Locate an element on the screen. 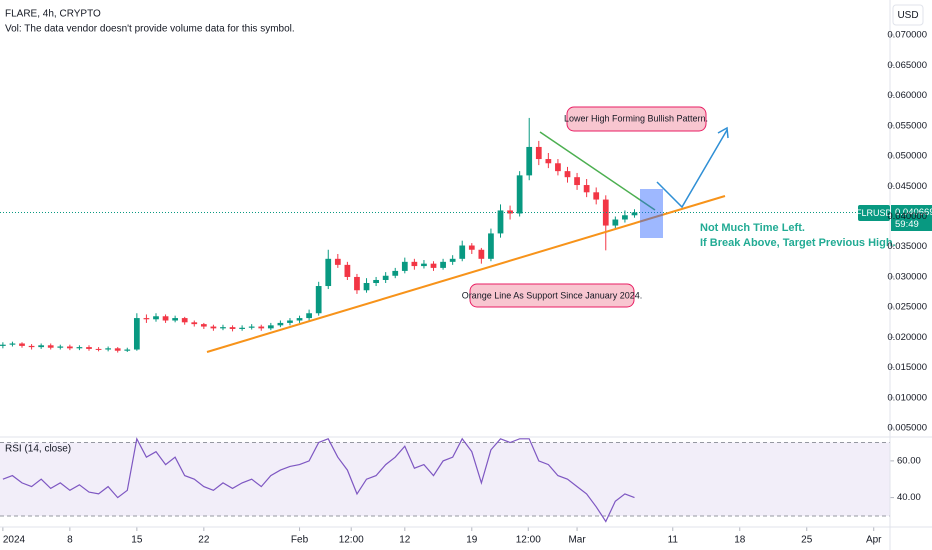 The width and height of the screenshot is (932, 550). x-tick-label: 19 is located at coordinates (472, 540).